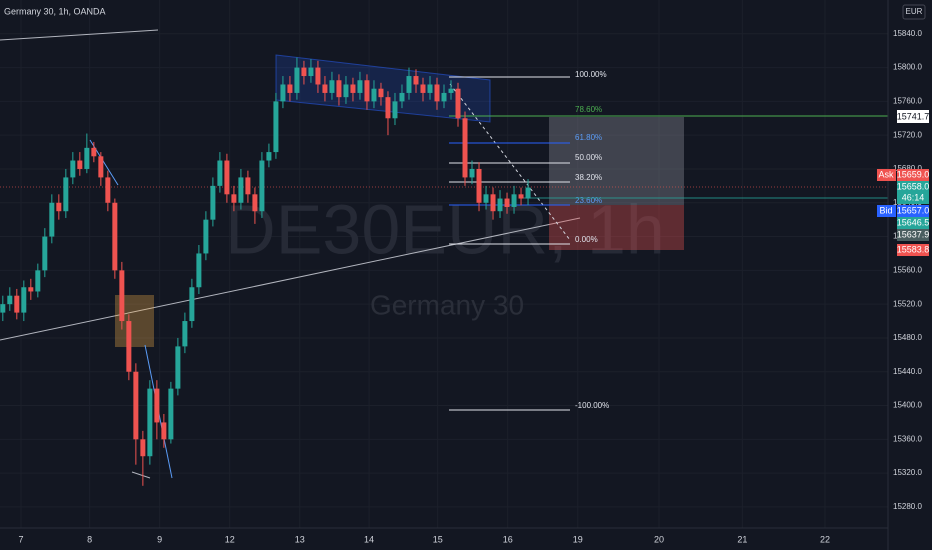 The height and width of the screenshot is (550, 932). Describe the element at coordinates (907, 472) in the screenshot. I see `y-tick-label: 15320.0` at that location.